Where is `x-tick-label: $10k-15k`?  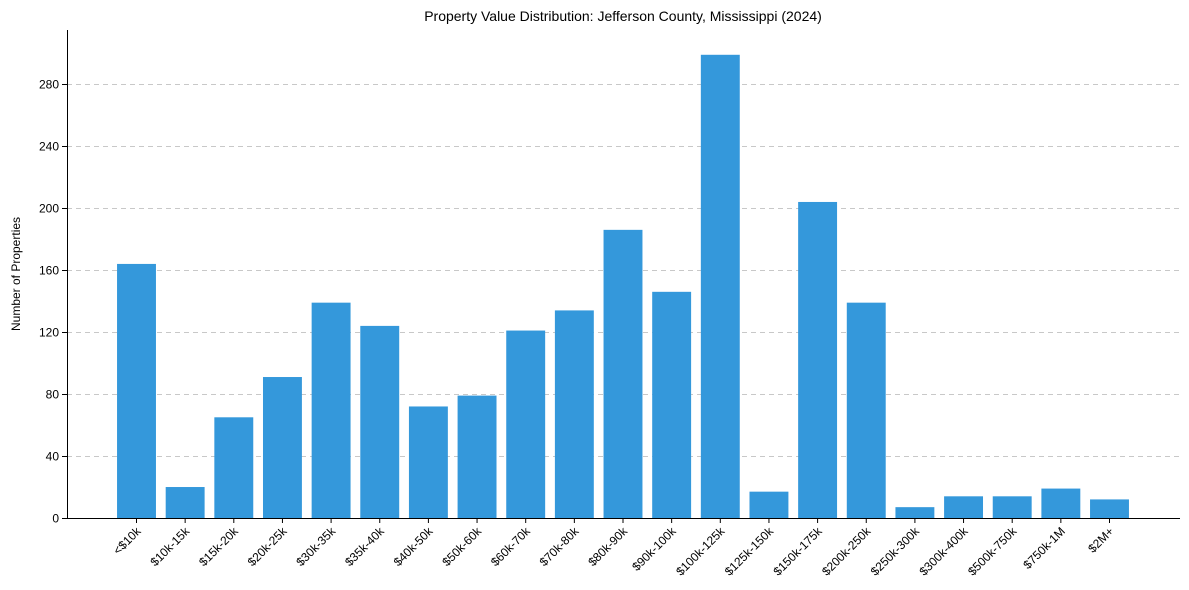 x-tick-label: $10k-15k is located at coordinates (170, 547).